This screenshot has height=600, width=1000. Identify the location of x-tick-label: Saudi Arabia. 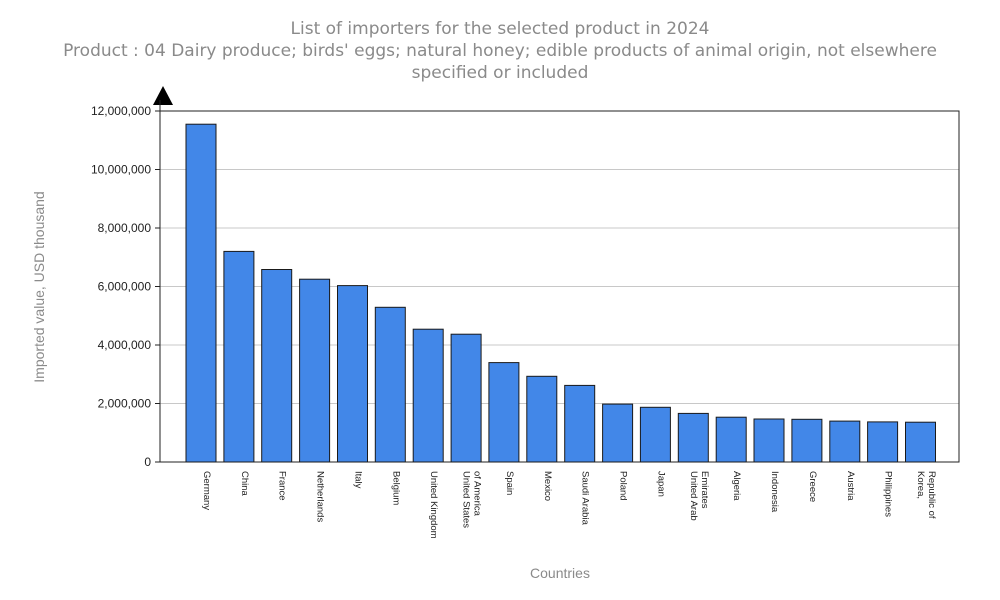
(585, 498).